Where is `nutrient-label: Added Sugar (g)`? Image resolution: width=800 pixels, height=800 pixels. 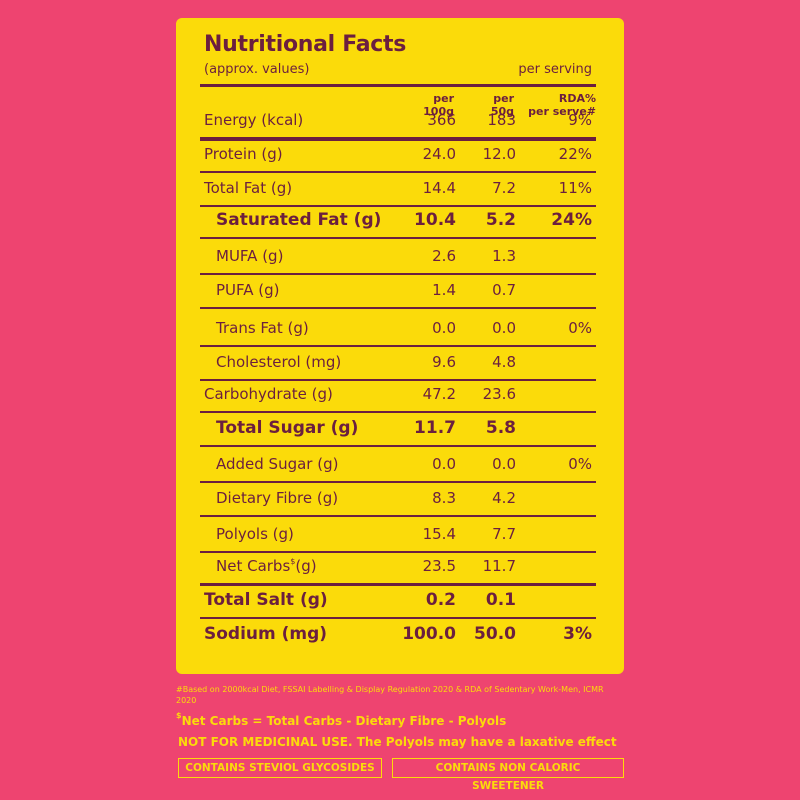
nutrient-label: Added Sugar (g) is located at coordinates (277, 464).